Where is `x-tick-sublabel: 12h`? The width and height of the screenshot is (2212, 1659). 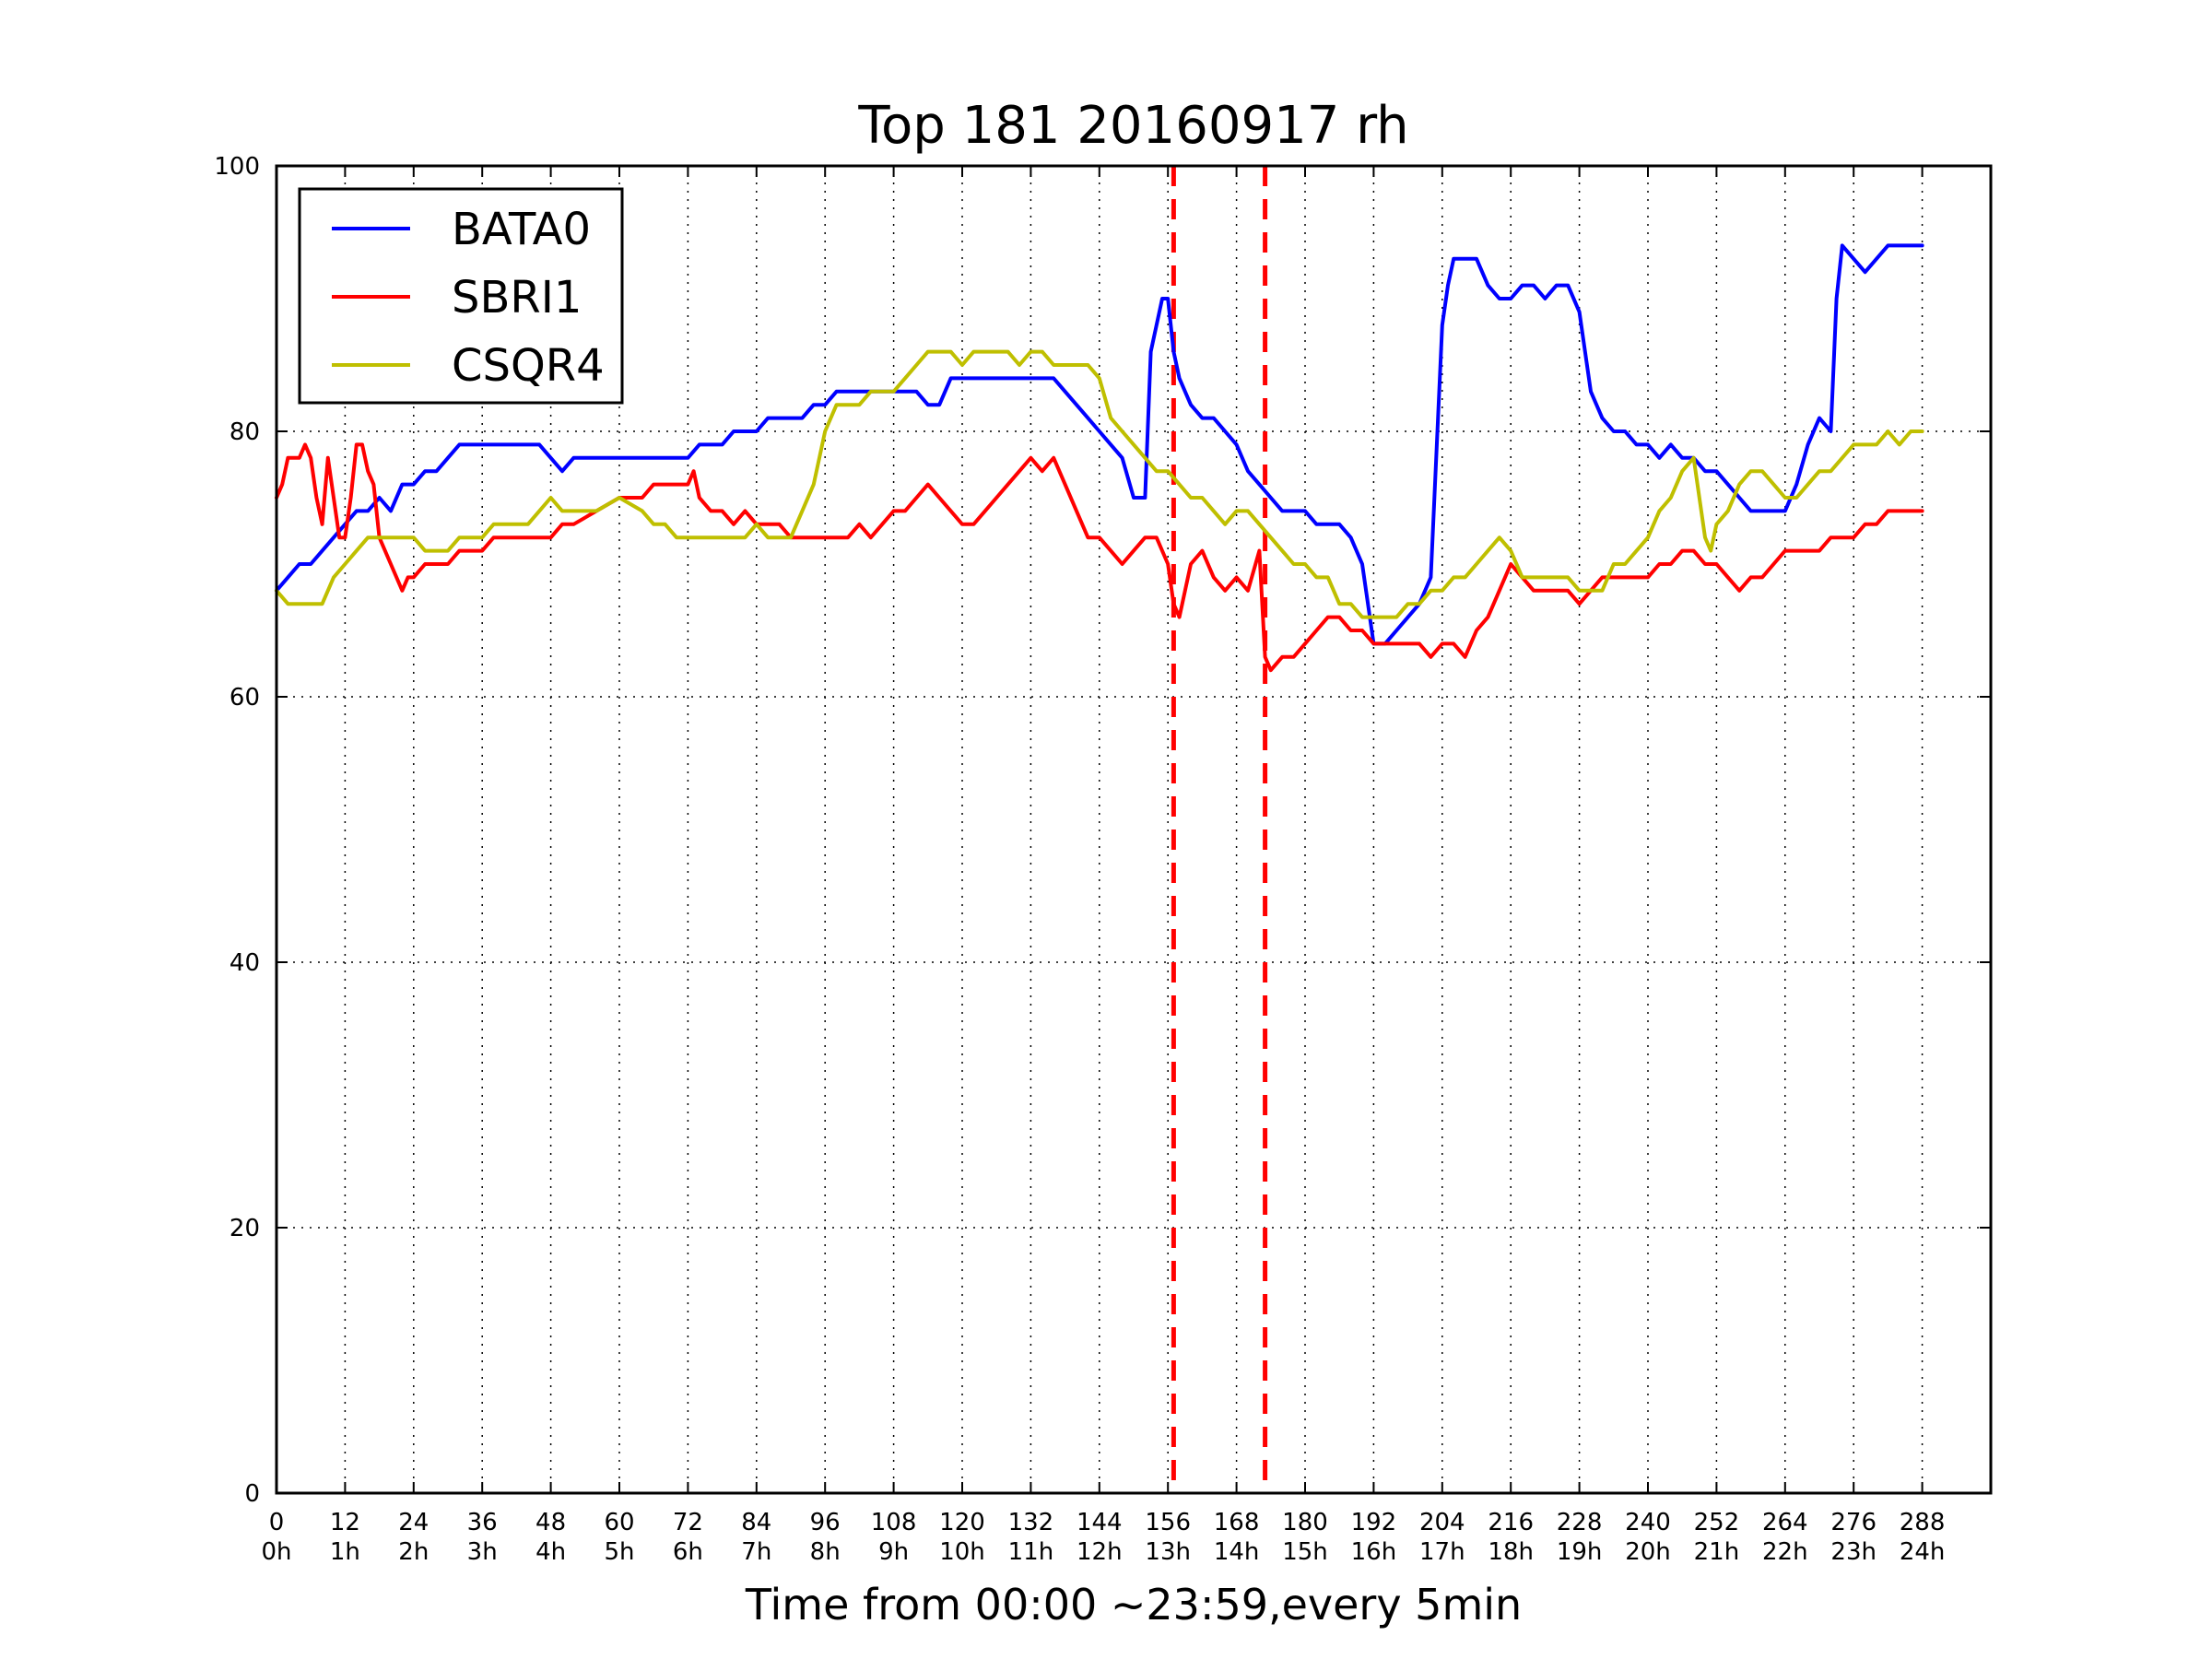 x-tick-sublabel: 12h is located at coordinates (1100, 1552).